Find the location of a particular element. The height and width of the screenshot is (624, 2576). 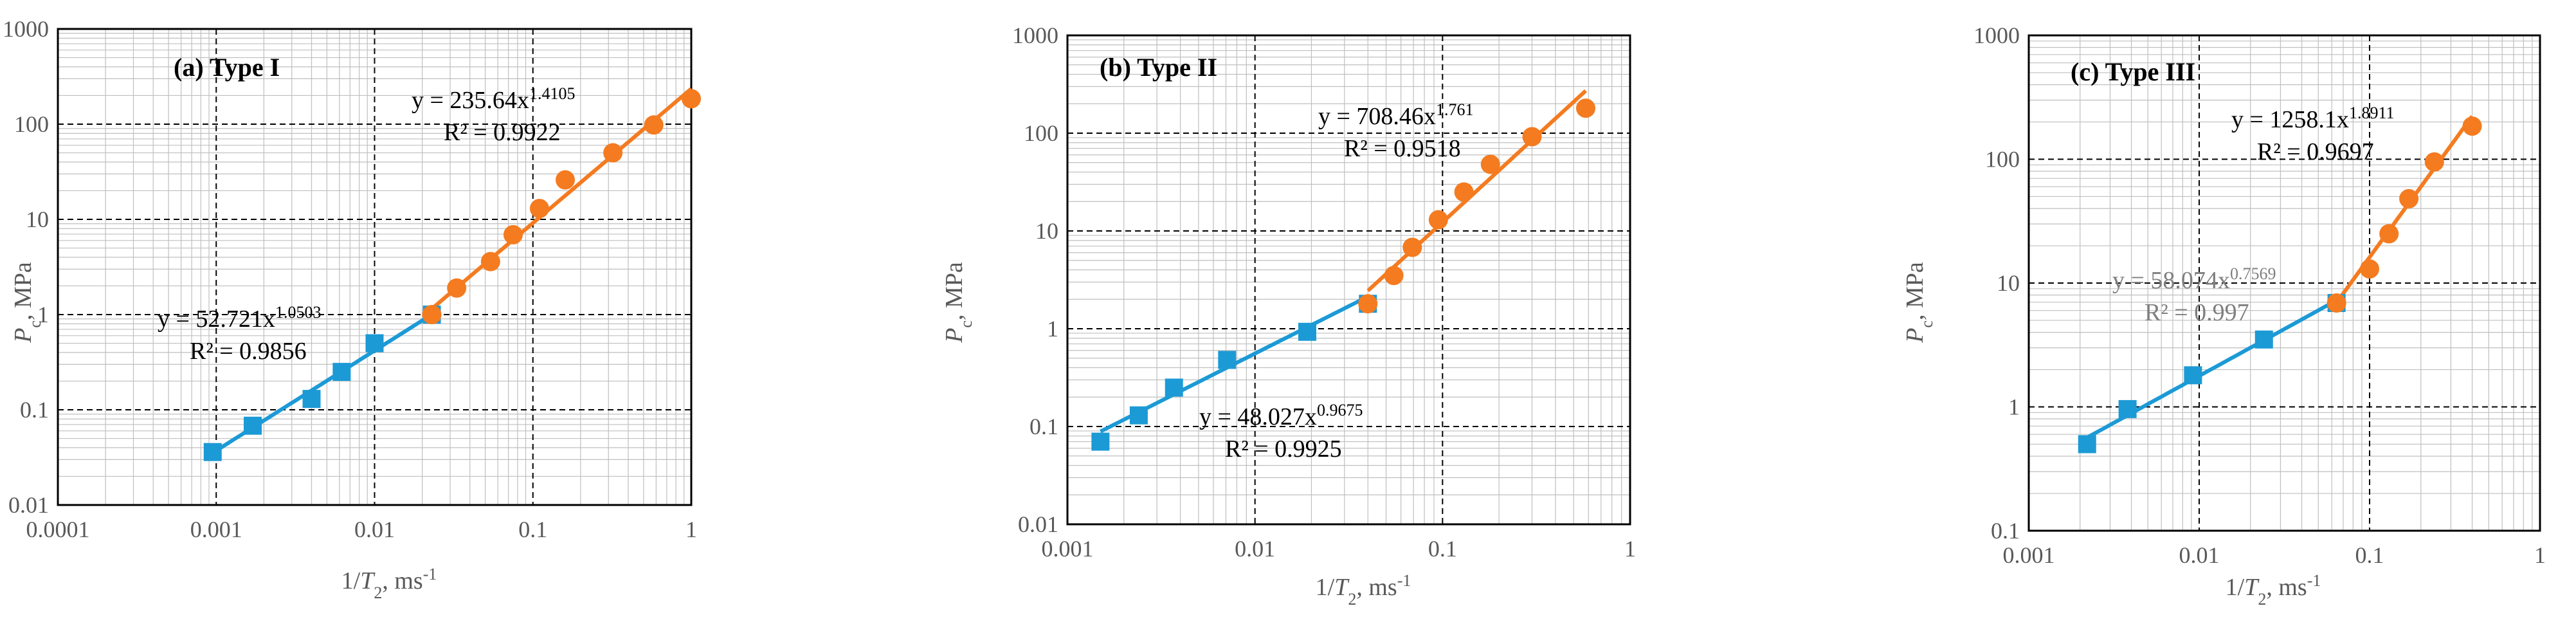

panel-title: (a) Type I is located at coordinates (227, 67).